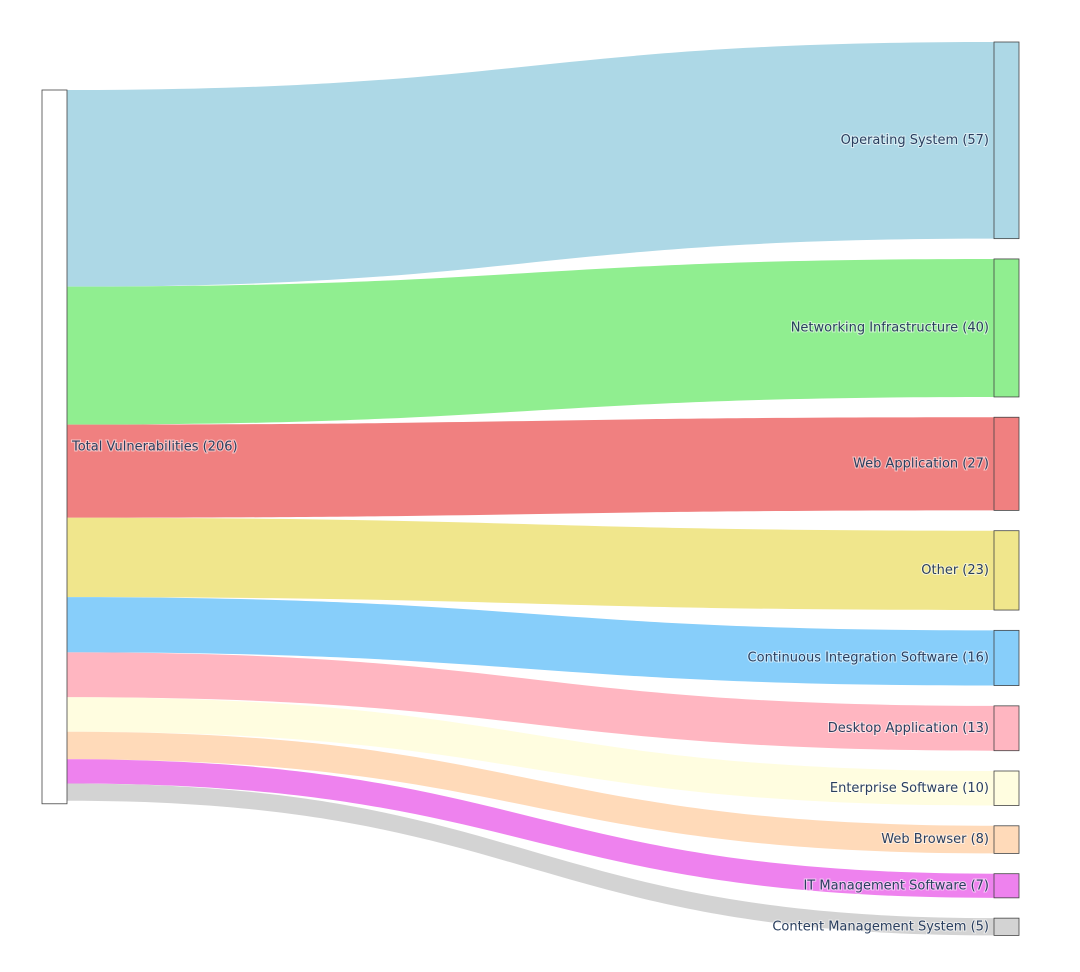 The height and width of the screenshot is (972, 1080). I want to click on link-content-management-system, so click(530, 859).